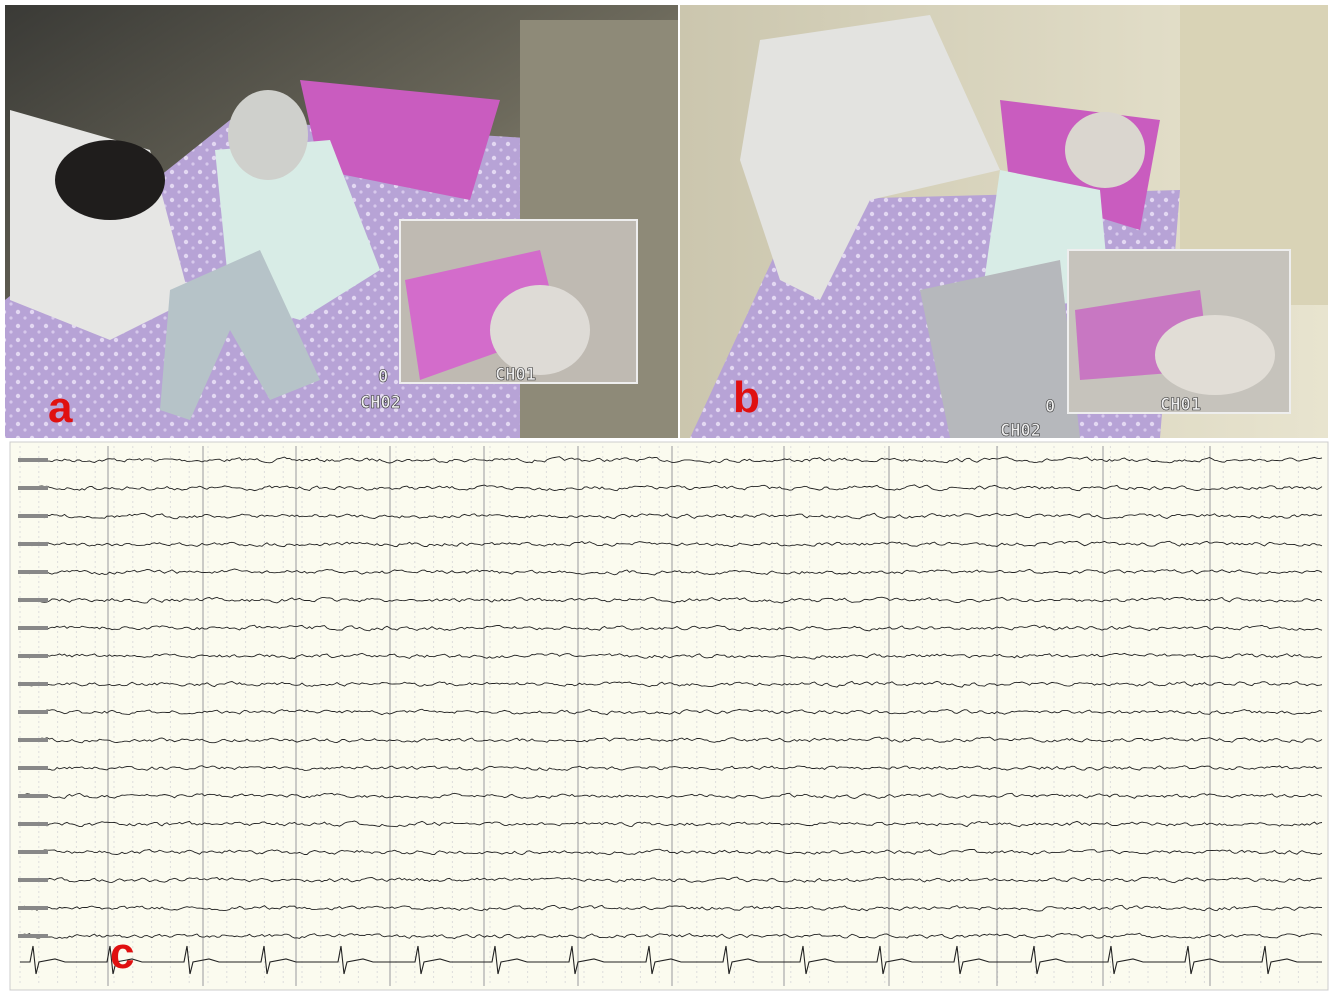 The height and width of the screenshot is (994, 1335). Describe the element at coordinates (60, 407) in the screenshot. I see `panel-label: a` at that location.